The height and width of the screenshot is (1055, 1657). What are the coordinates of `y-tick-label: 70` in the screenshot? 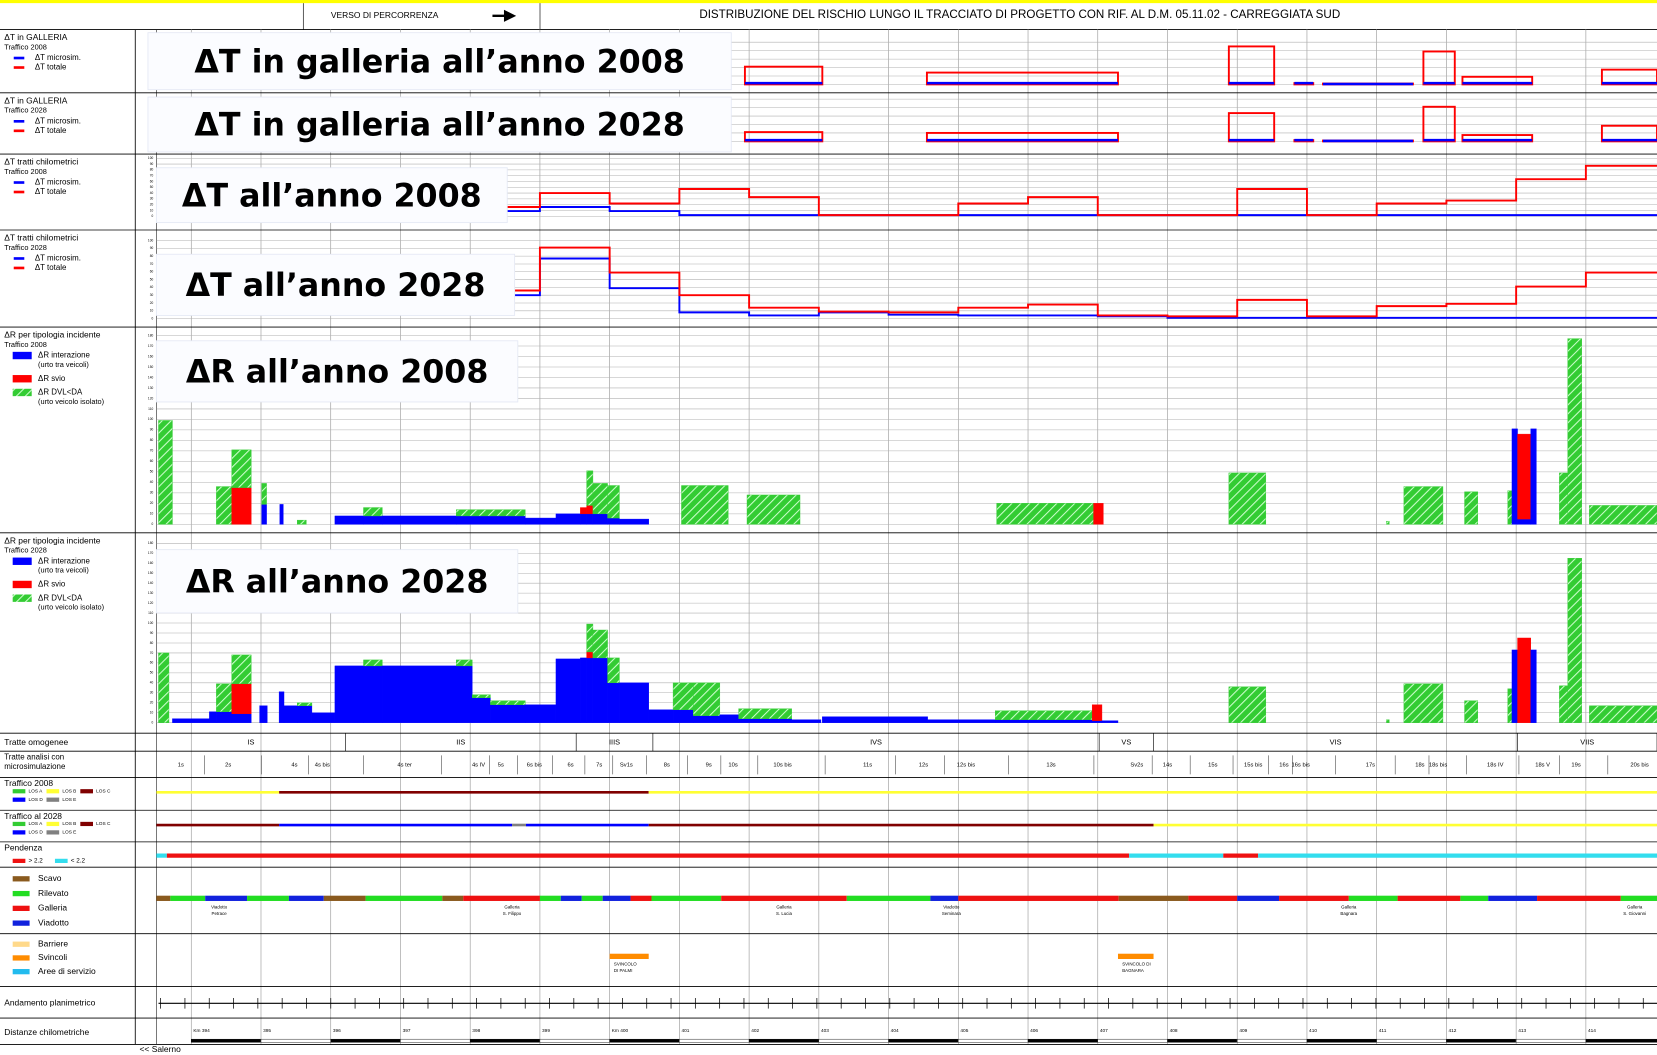 It's located at (152, 264).